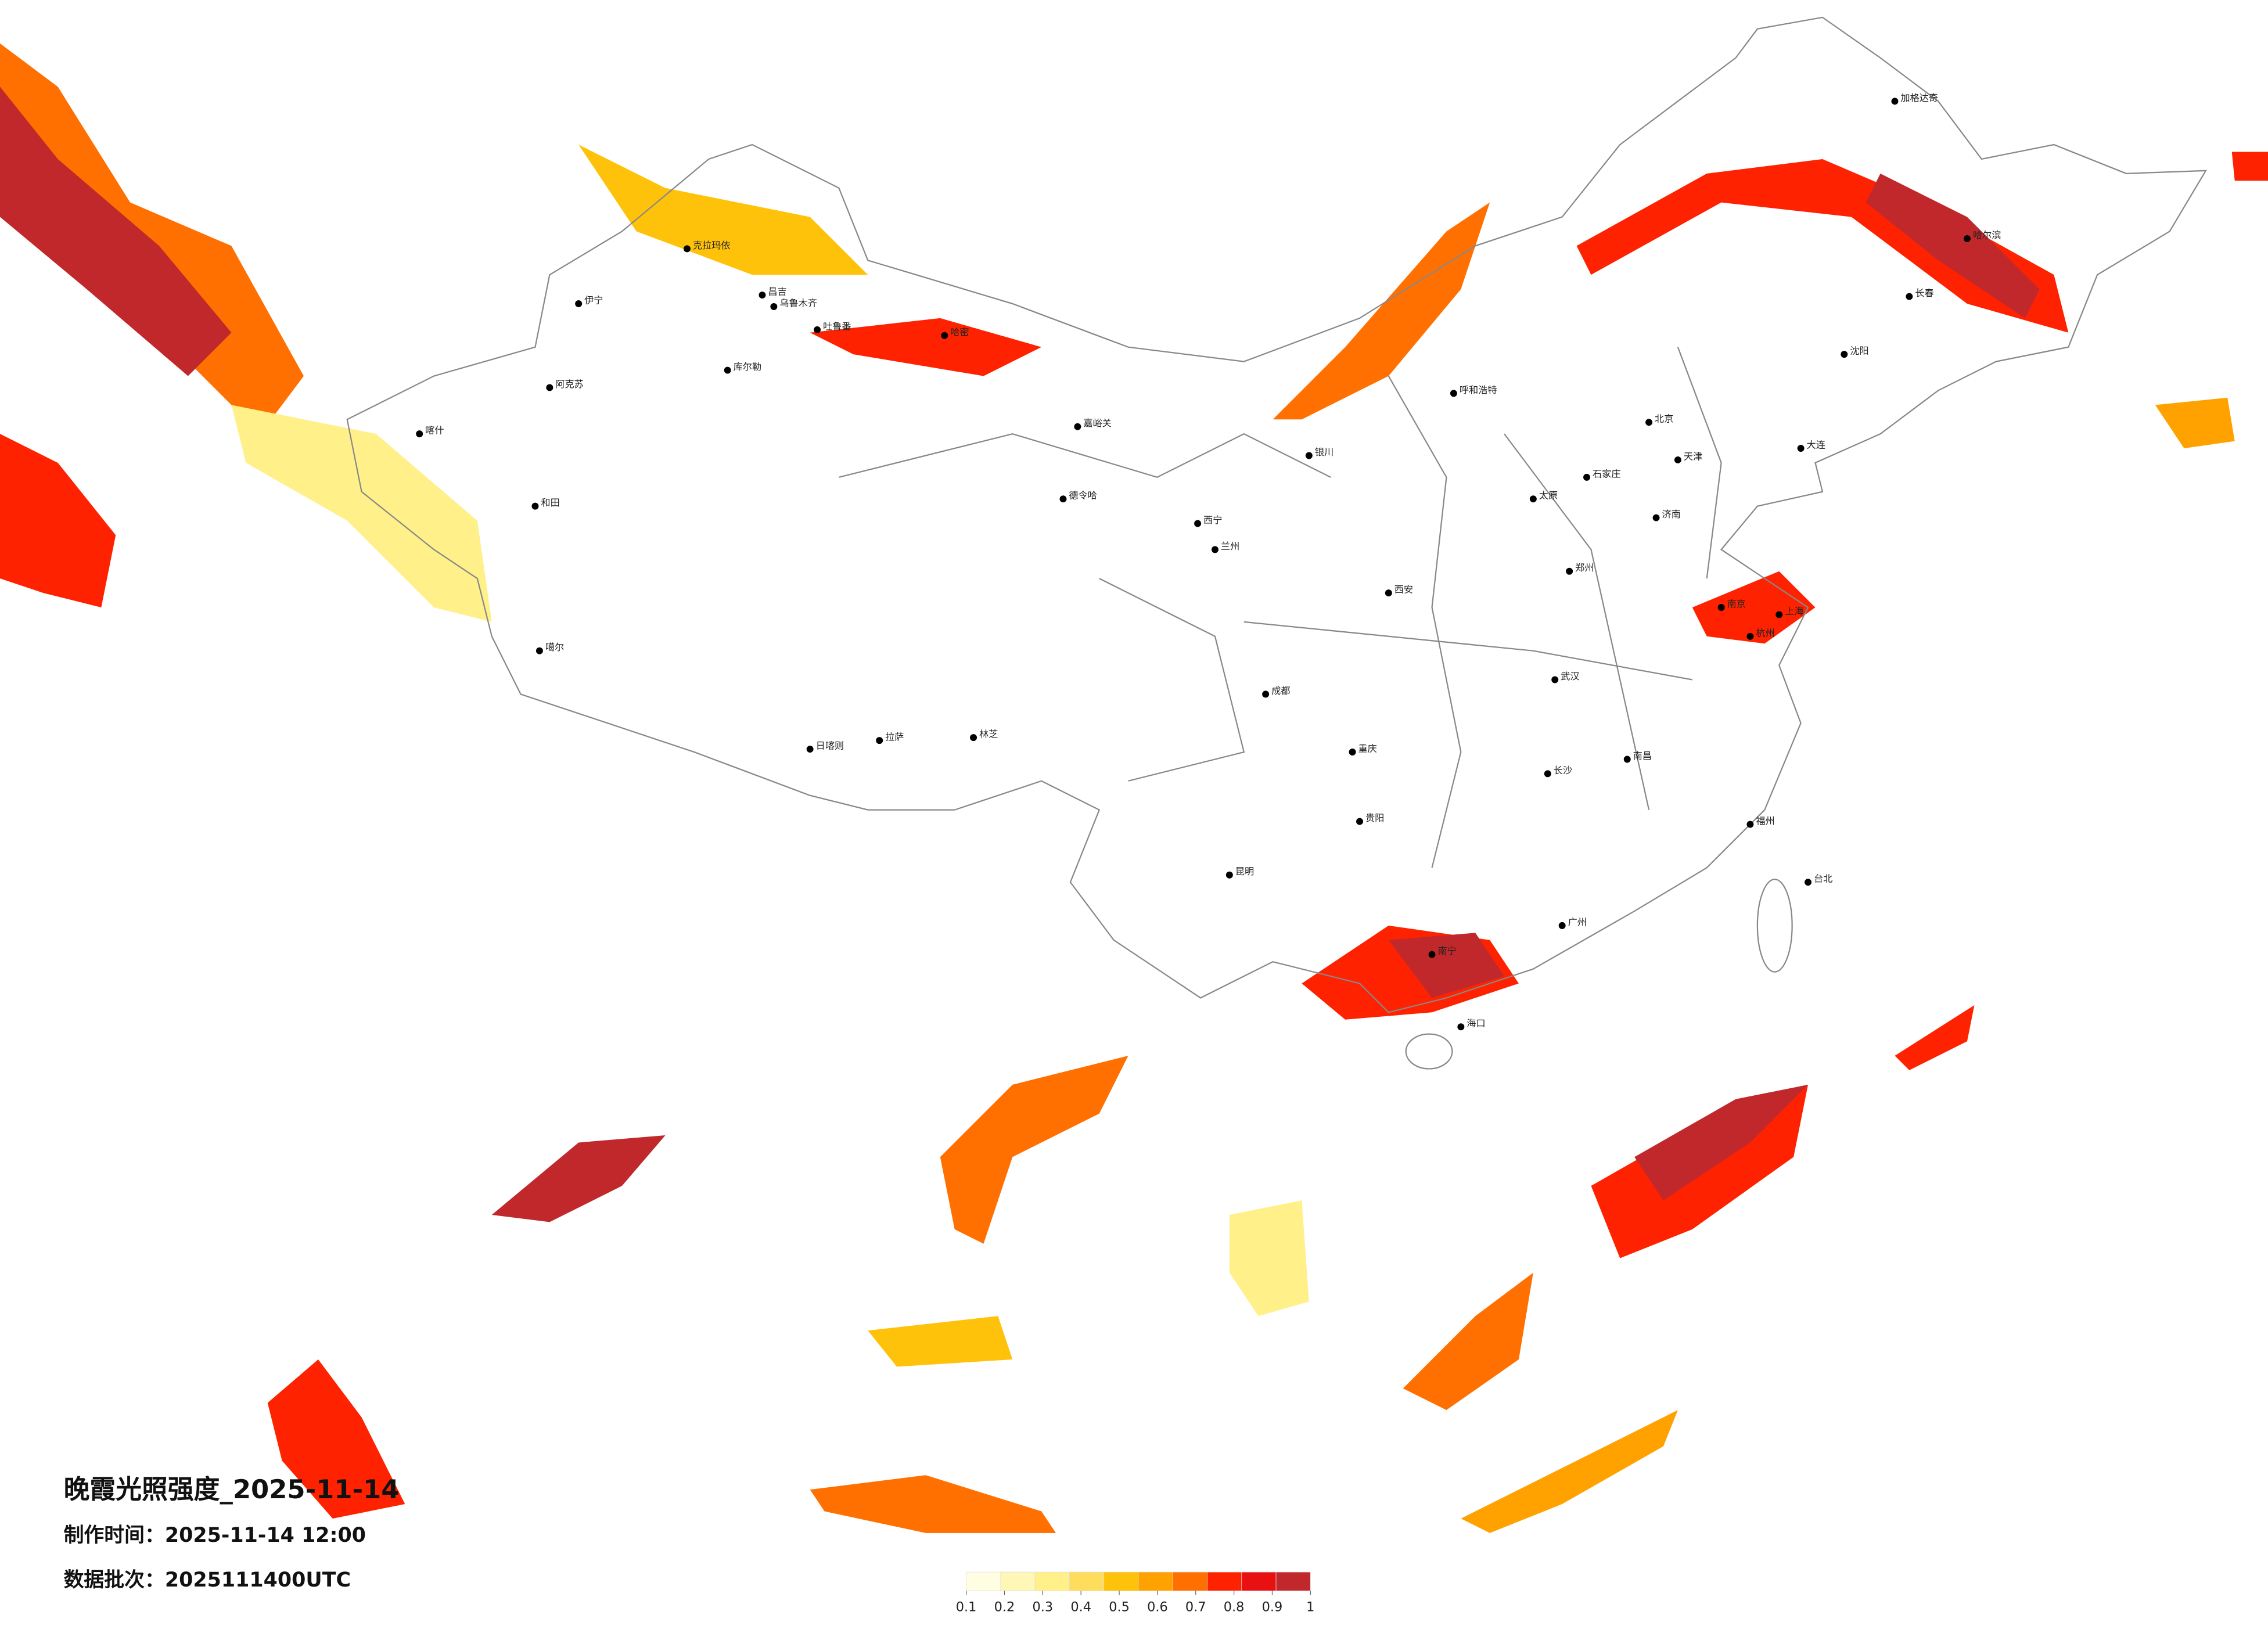 The height and width of the screenshot is (1626, 2268). I want to click on legend-tick-label: 0.7, so click(1195, 1606).